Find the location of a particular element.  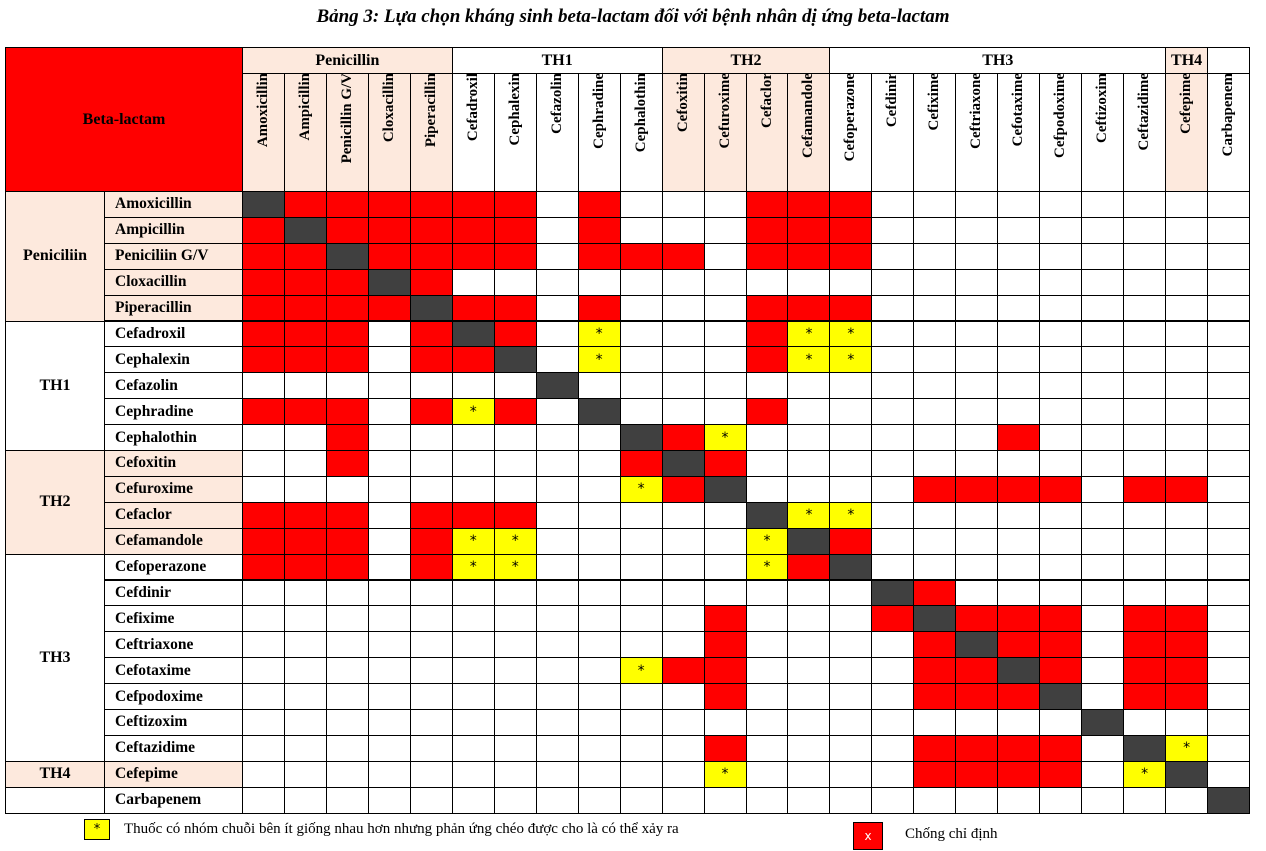

row-label: Cephradine is located at coordinates (173, 412).